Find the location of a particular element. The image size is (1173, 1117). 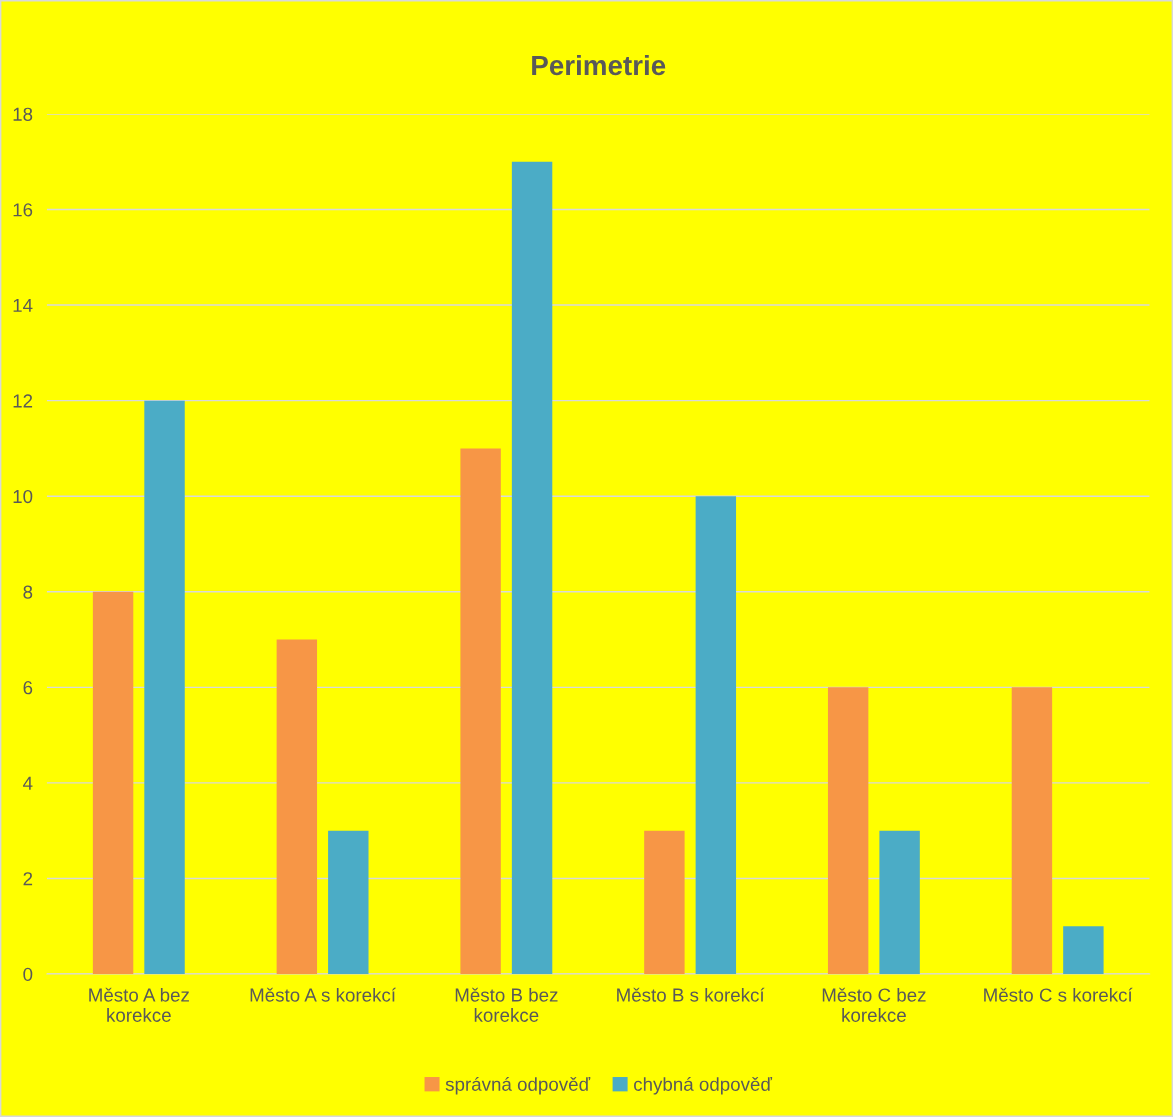

y-tick-label: 8 is located at coordinates (28, 592).